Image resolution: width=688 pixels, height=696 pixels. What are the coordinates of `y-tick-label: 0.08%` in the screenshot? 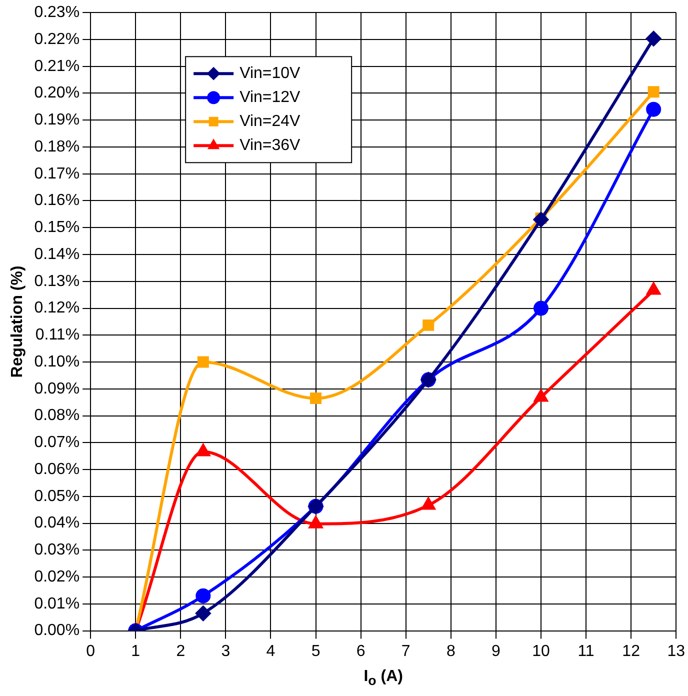 It's located at (57, 415).